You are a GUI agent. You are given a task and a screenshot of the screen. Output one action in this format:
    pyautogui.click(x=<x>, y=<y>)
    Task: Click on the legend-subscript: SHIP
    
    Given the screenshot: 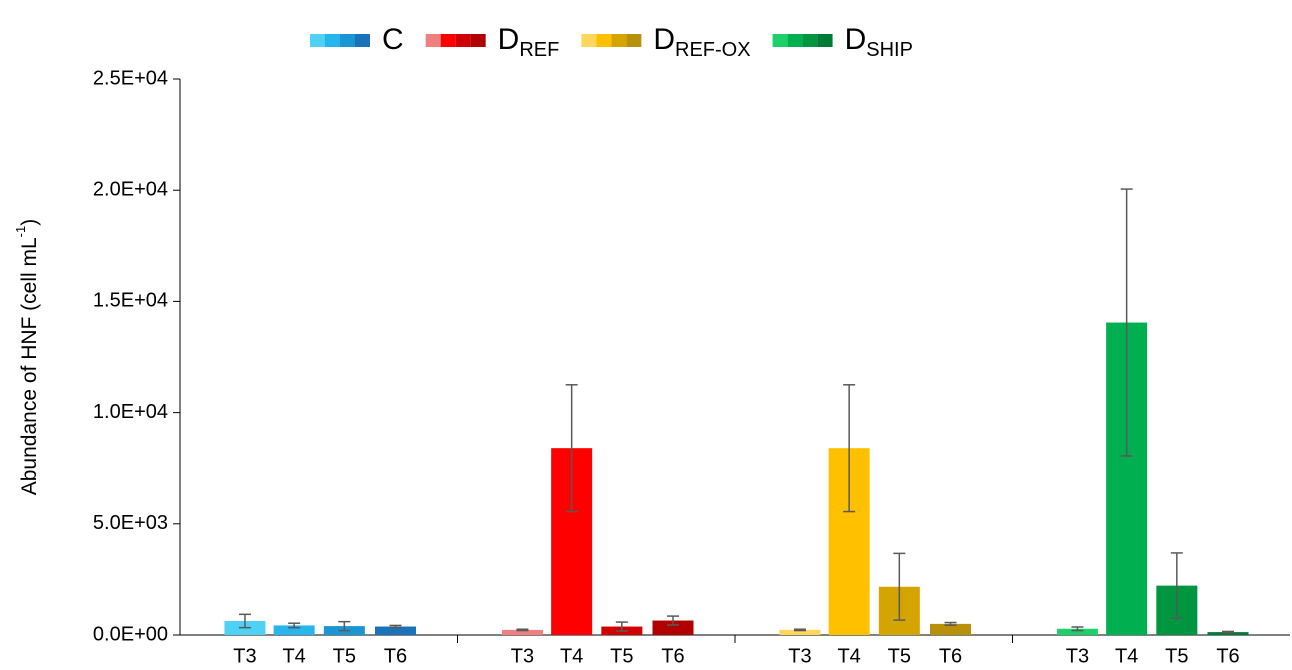 What is the action you would take?
    pyautogui.click(x=889, y=50)
    